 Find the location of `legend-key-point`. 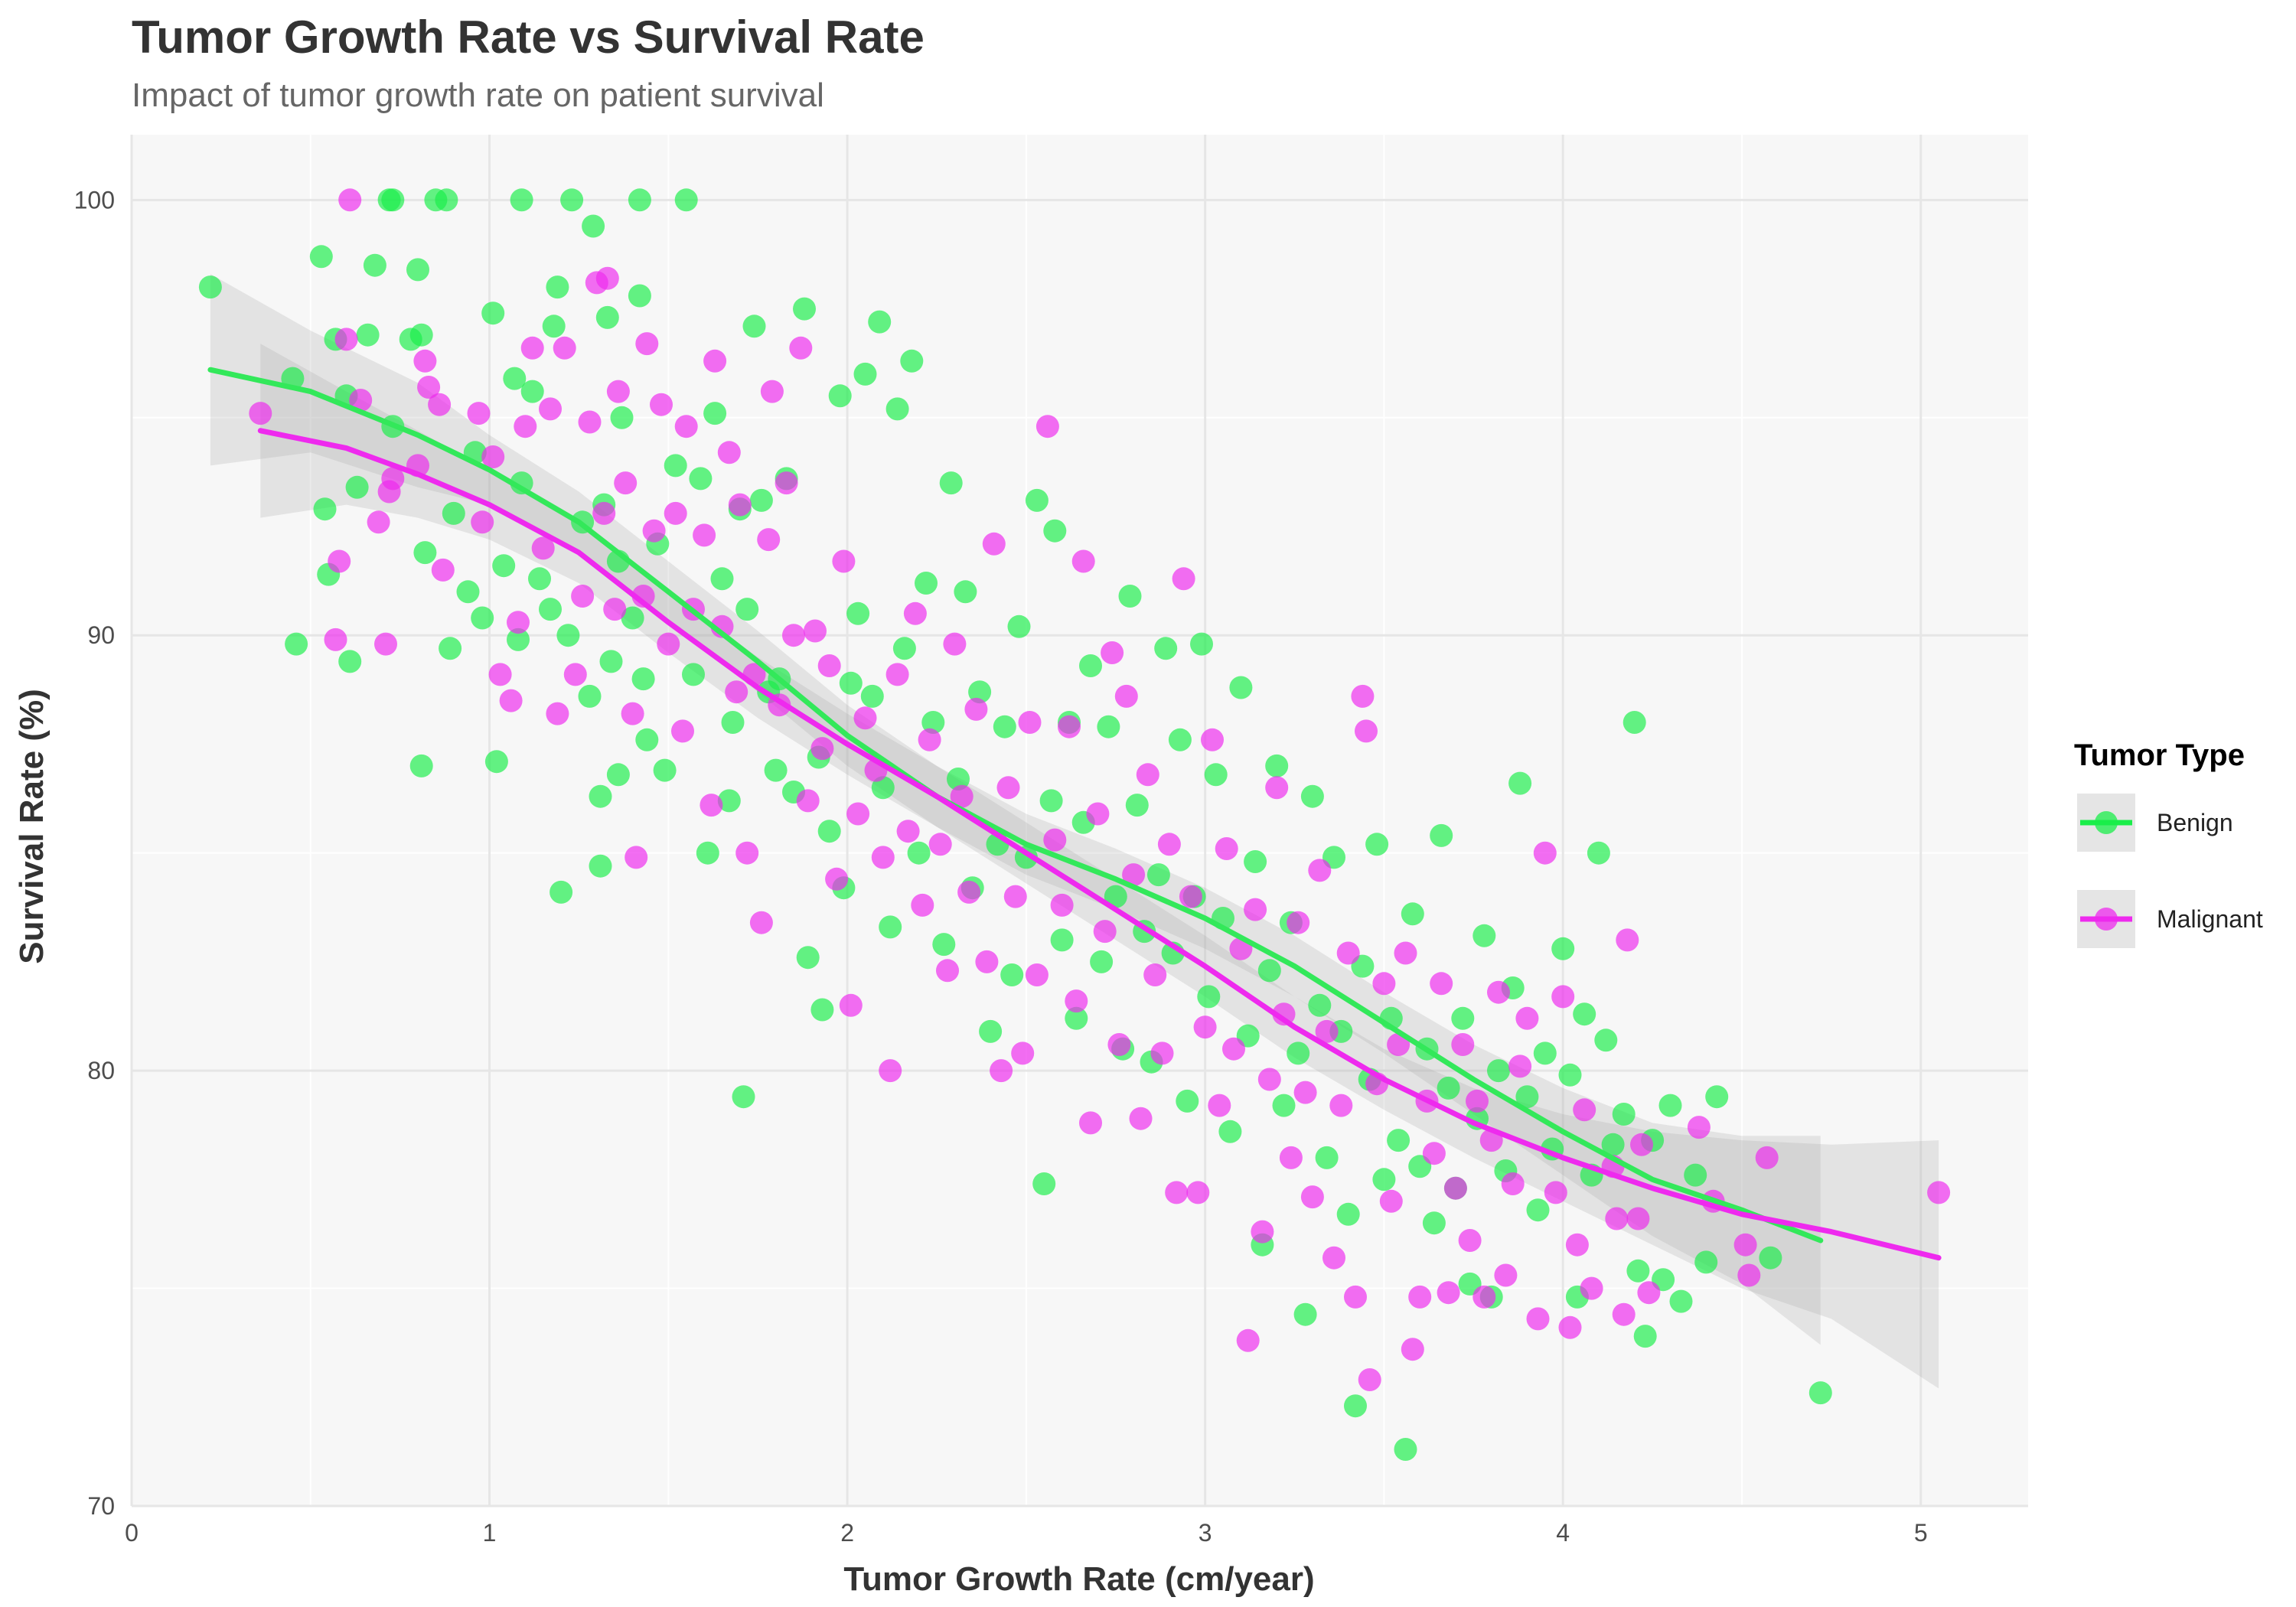

legend-key-point is located at coordinates (2106, 822).